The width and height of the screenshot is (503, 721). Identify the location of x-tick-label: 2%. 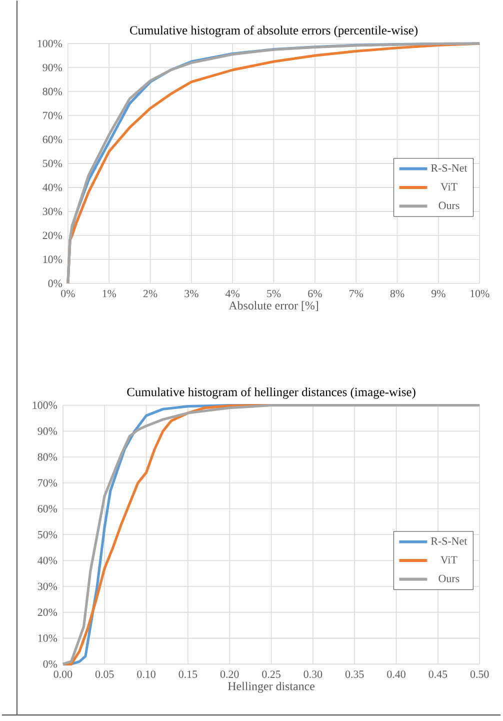
(151, 294).